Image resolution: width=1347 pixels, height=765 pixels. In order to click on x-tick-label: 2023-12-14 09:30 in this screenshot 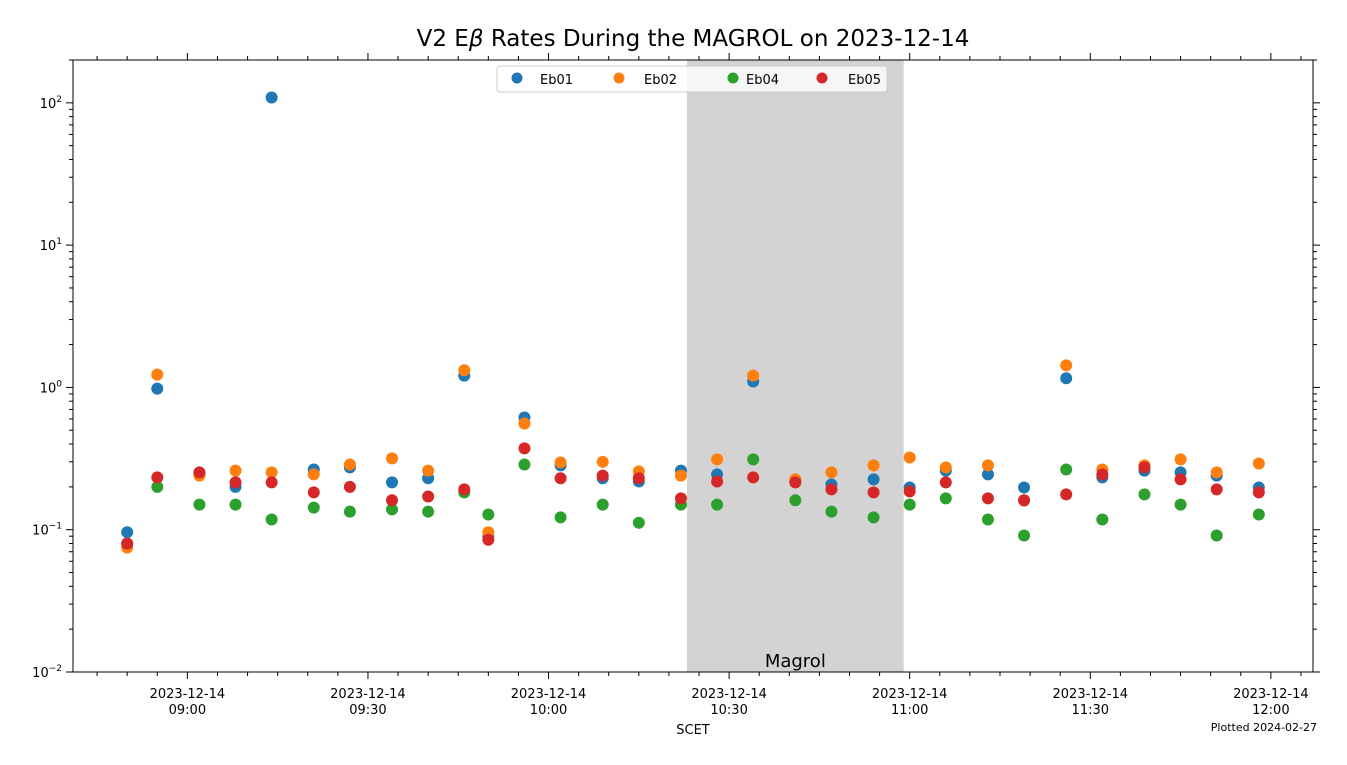, I will do `click(368, 702)`.